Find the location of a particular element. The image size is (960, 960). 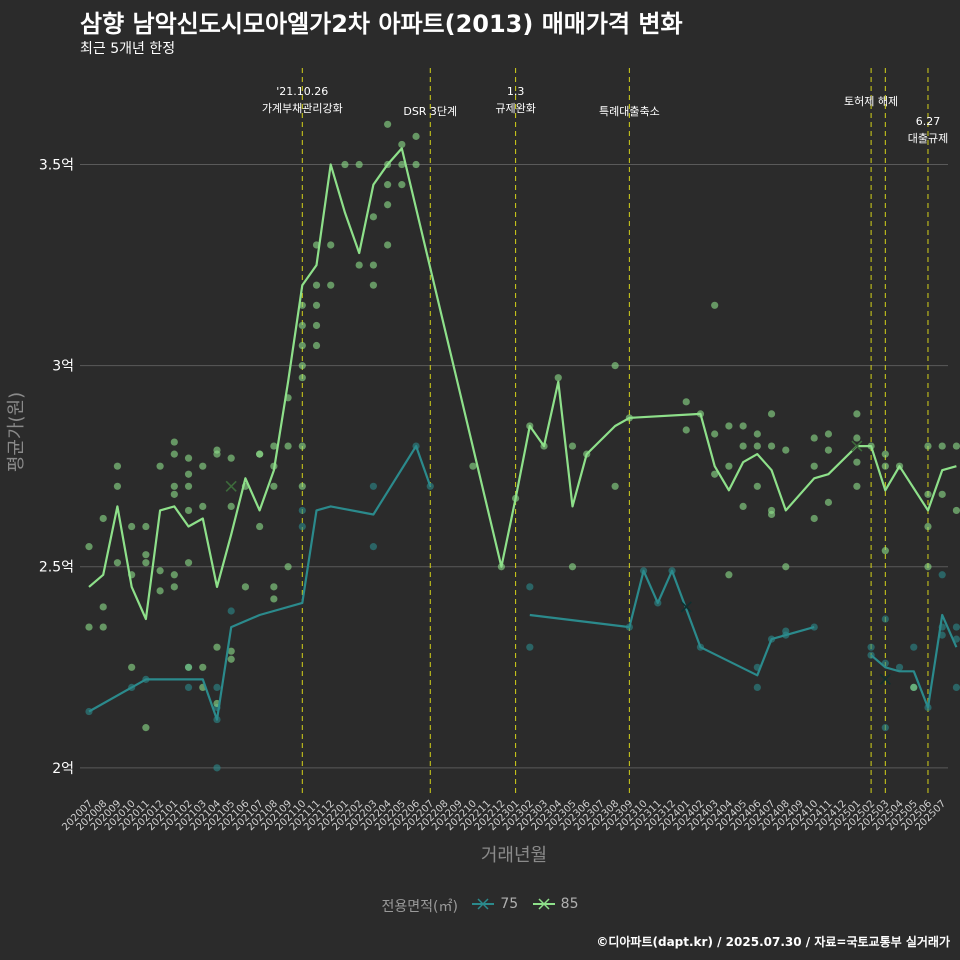

y-axis-title: 평균가(원) is located at coordinates (16, 432).